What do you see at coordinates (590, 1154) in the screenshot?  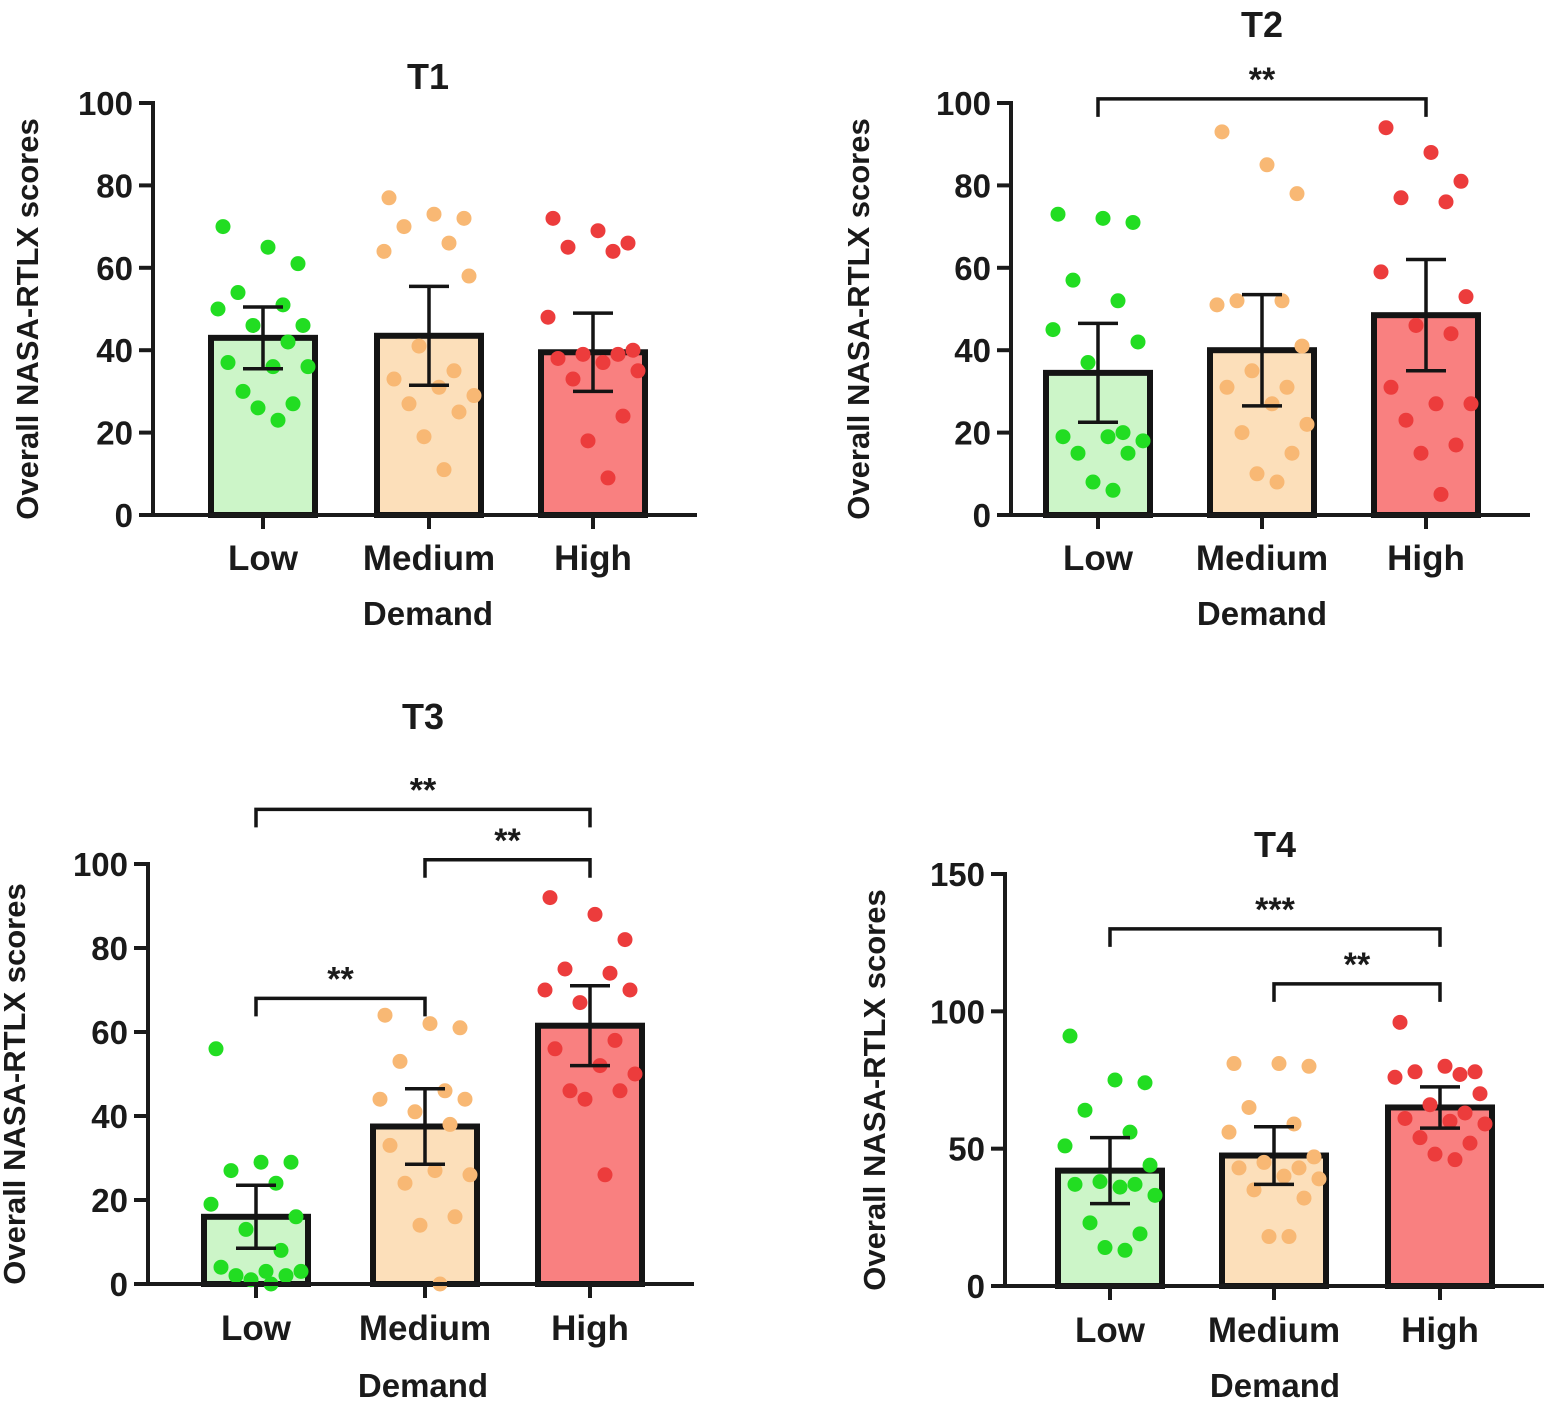 I see `bar-high` at bounding box center [590, 1154].